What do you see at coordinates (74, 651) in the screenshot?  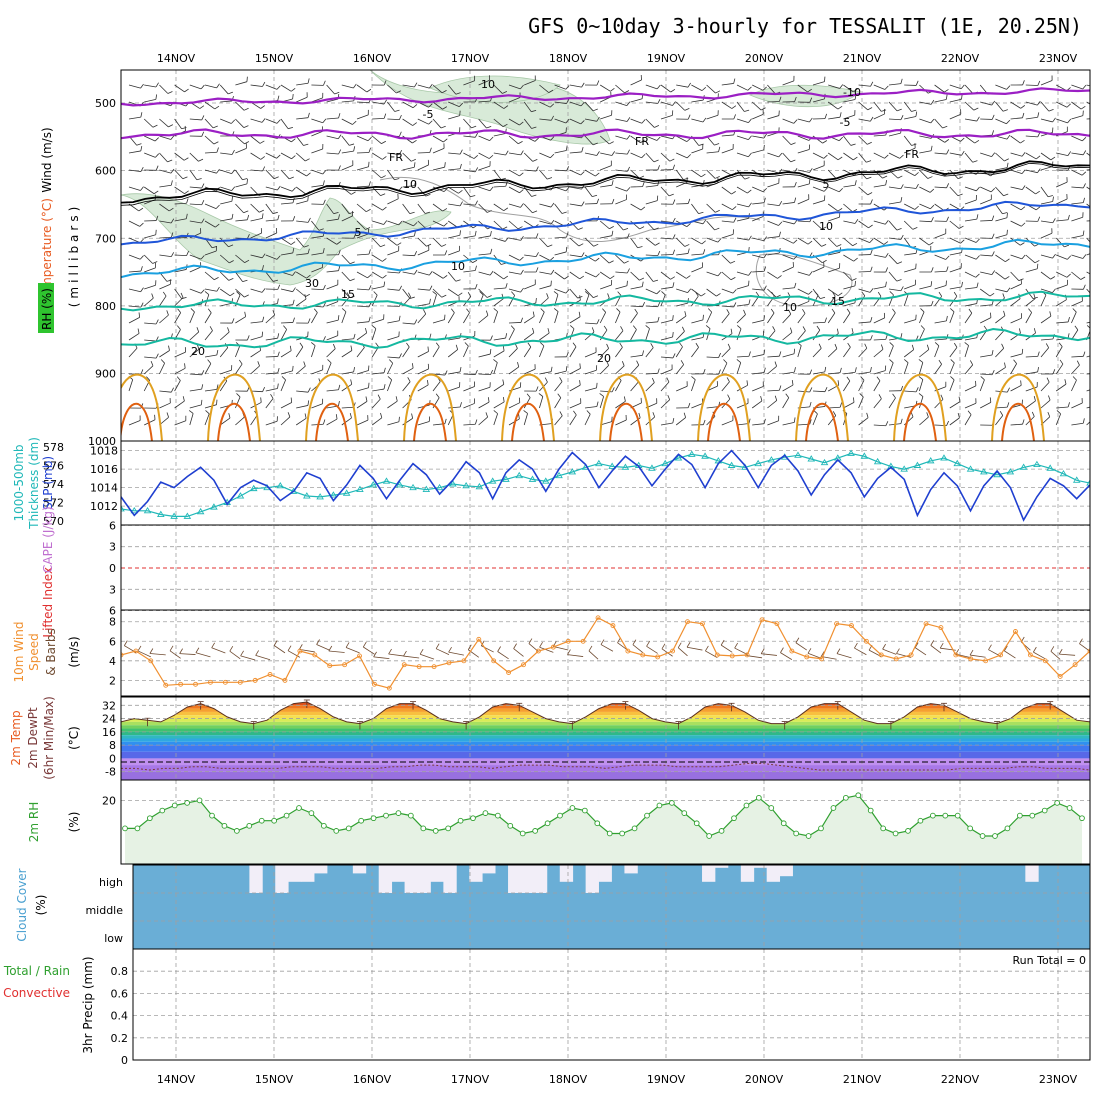 I see `wind-unit: (m/s)` at bounding box center [74, 651].